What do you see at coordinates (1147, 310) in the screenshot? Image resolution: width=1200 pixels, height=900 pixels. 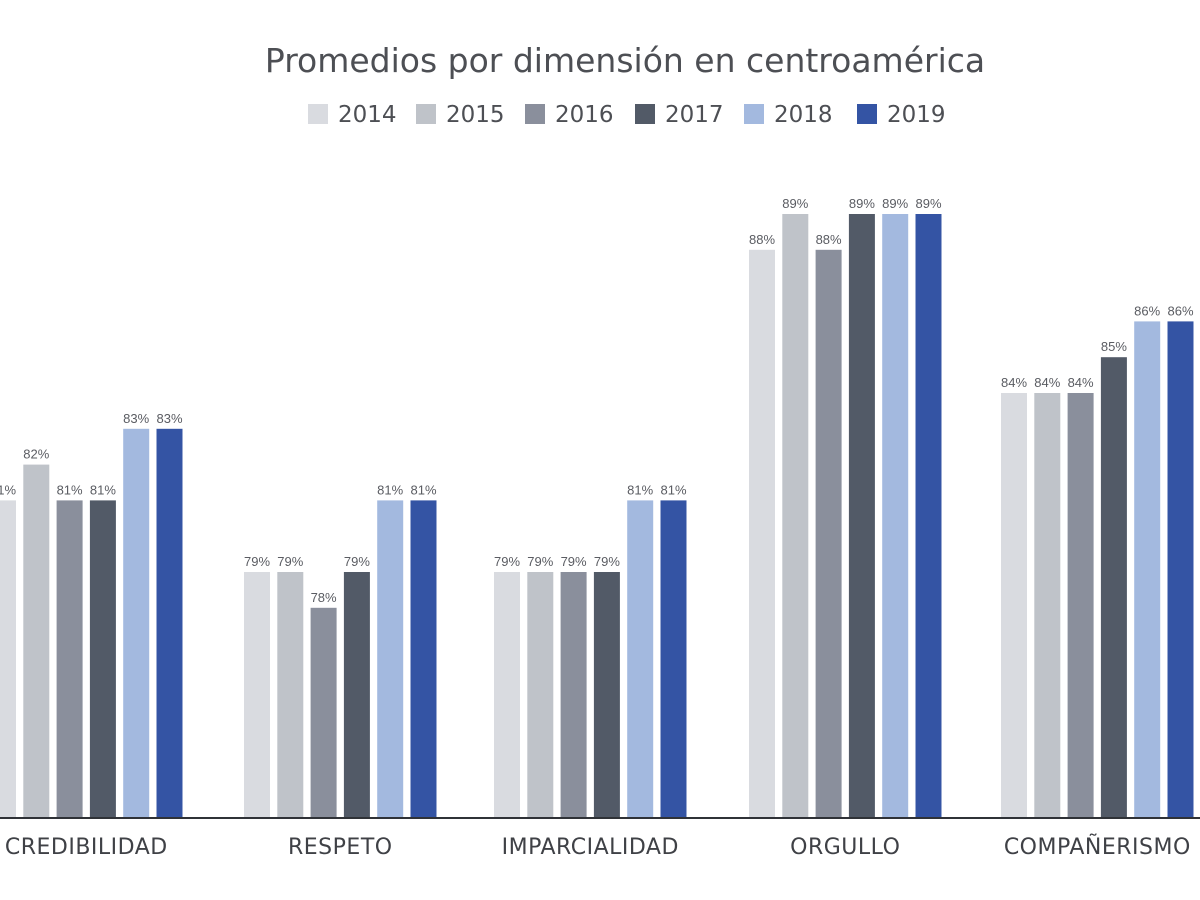 I see `bar-label-companerismo-2018: 86%` at bounding box center [1147, 310].